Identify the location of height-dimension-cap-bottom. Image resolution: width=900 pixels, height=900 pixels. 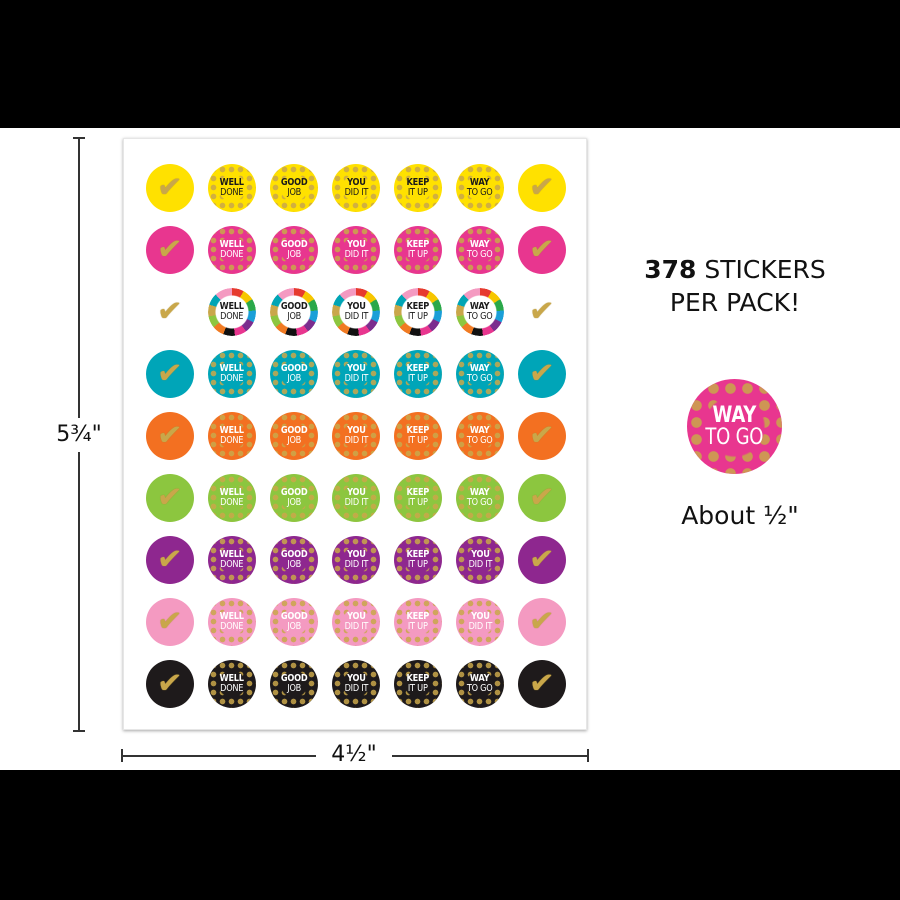
(79, 731).